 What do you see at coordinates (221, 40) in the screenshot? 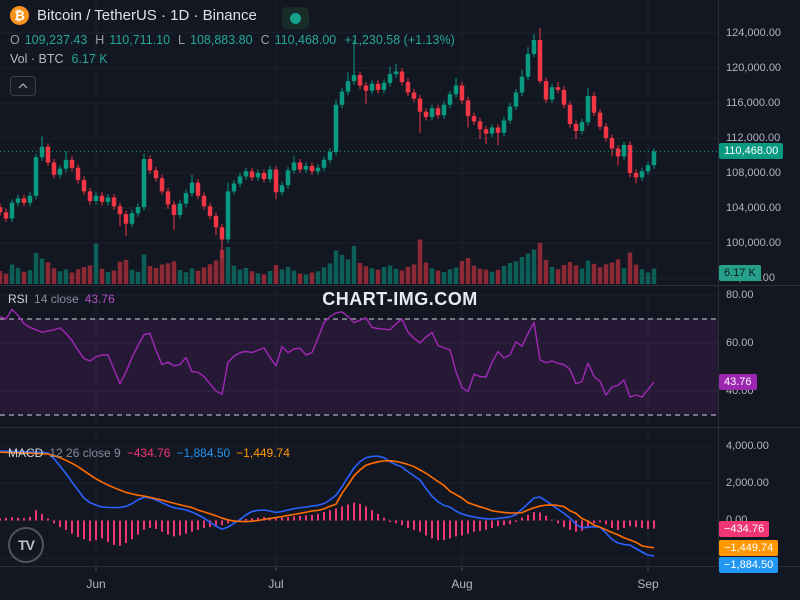
I see `low-value: 108,883.80` at bounding box center [221, 40].